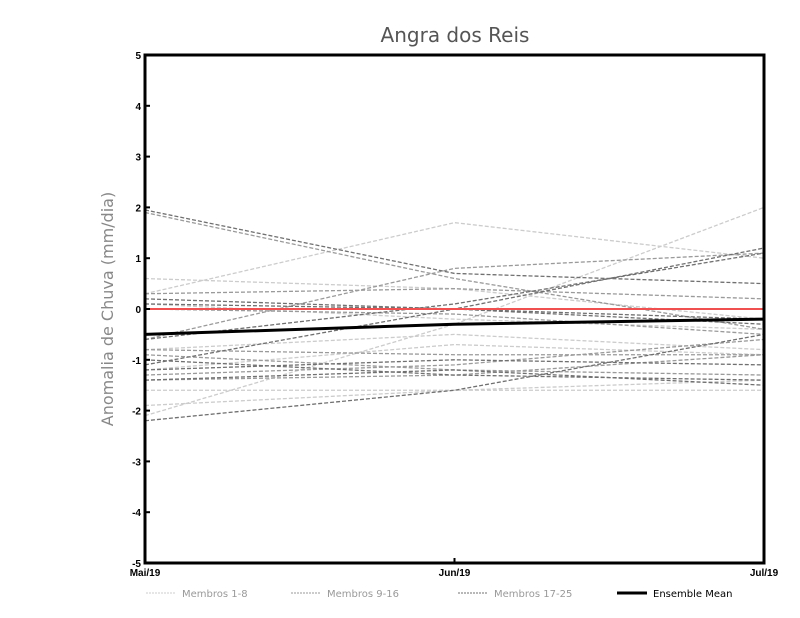 The width and height of the screenshot is (800, 618). Describe the element at coordinates (454, 326) in the screenshot. I see `ensemble-mean-line` at that location.